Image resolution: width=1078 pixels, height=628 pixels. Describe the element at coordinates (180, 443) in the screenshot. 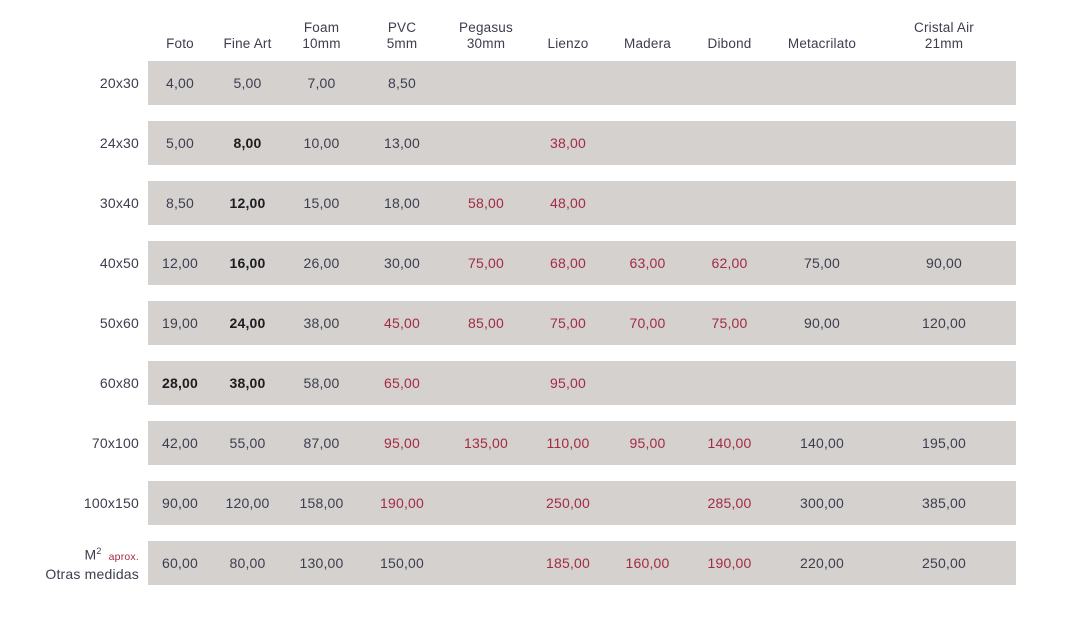

I see `price-cell: 42,00` at that location.